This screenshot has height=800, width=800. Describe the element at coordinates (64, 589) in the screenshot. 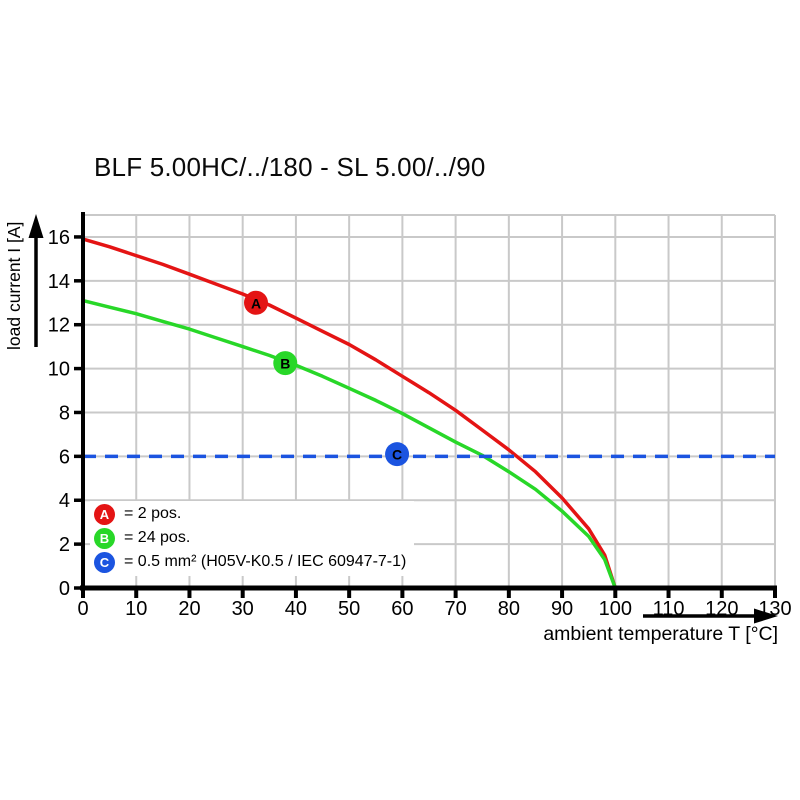

I see `y-tick-label: 0` at that location.